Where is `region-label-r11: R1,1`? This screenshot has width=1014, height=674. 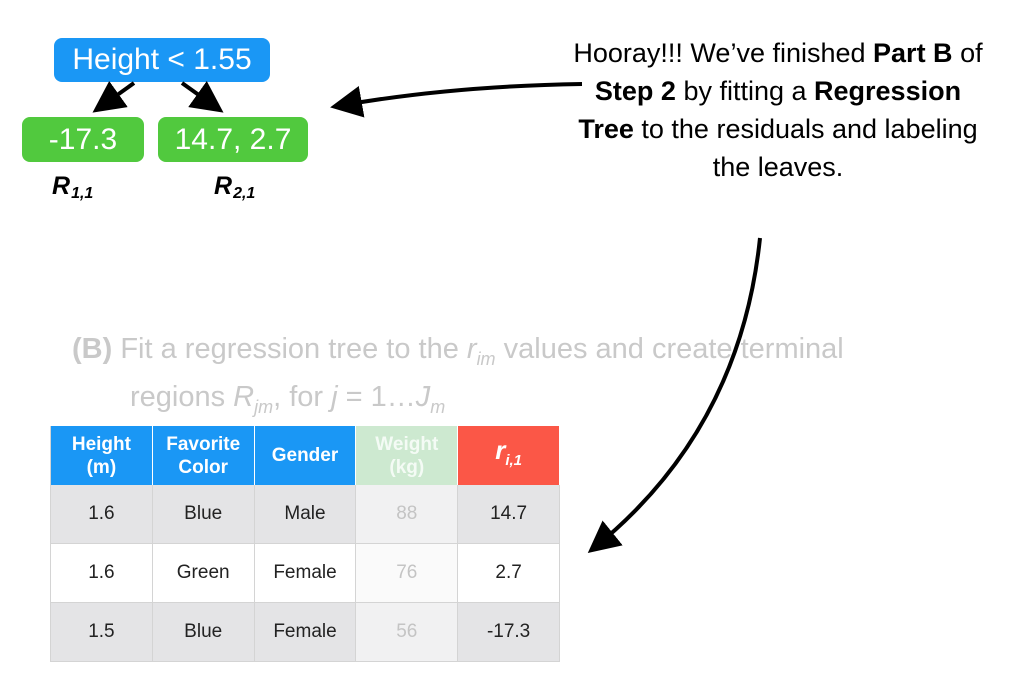
region-label-r11: R1,1 is located at coordinates (73, 187).